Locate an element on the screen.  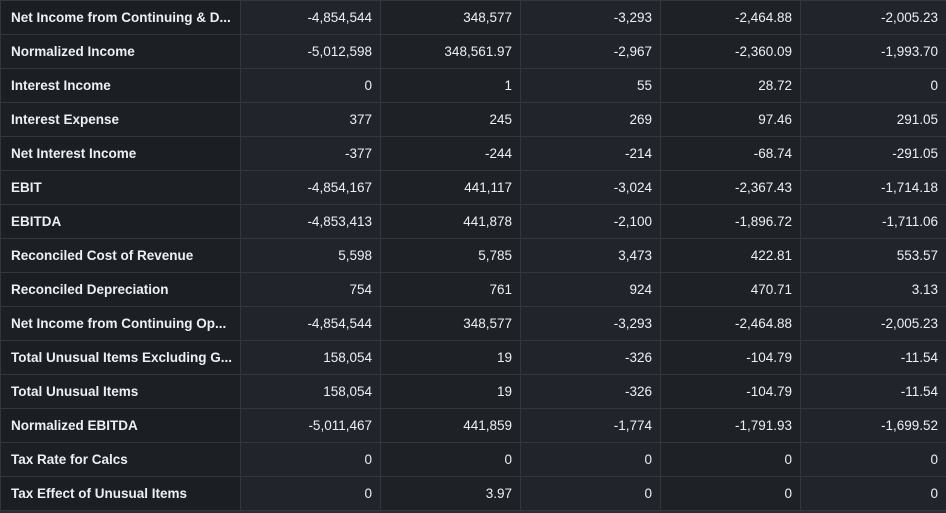
value-cell: 3.13 is located at coordinates (873, 289).